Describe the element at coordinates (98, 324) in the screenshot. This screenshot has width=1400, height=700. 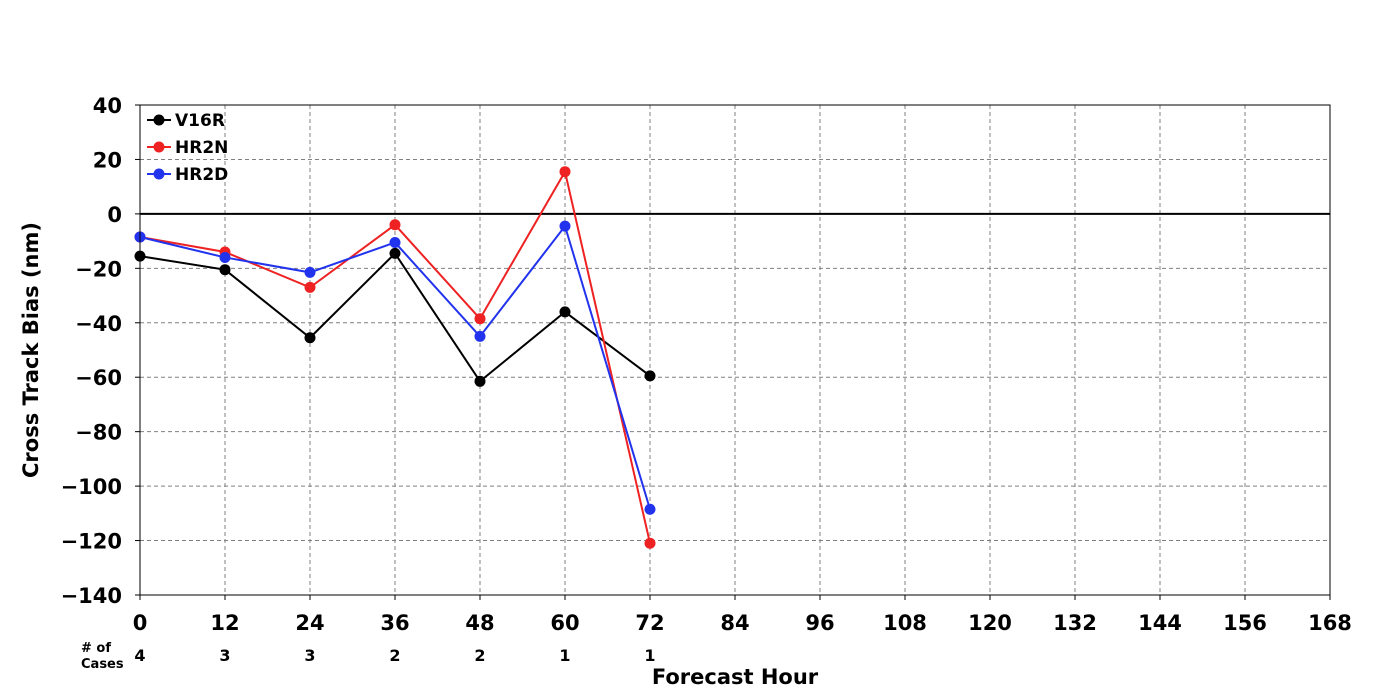
I see `y-tick-label: −40` at that location.